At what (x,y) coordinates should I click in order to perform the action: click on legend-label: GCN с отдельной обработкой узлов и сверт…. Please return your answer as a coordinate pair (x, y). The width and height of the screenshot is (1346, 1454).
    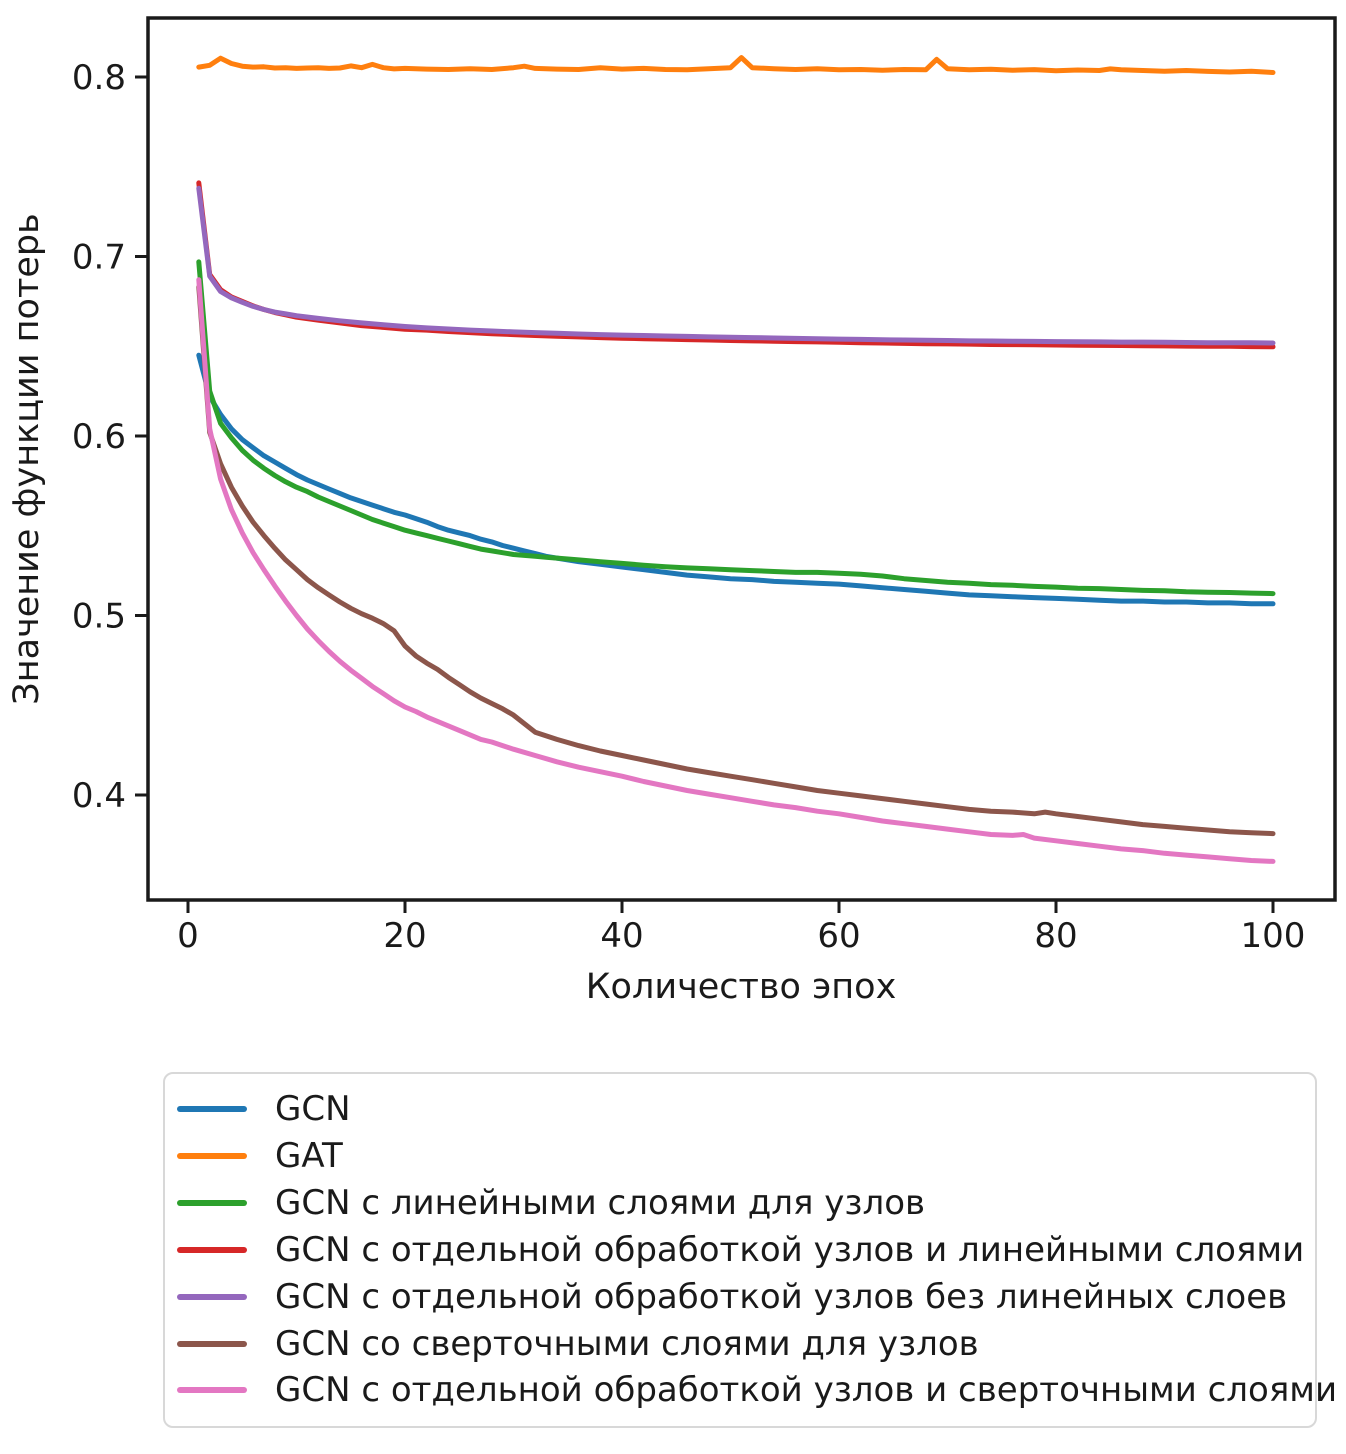
    Looking at the image, I should click on (806, 1390).